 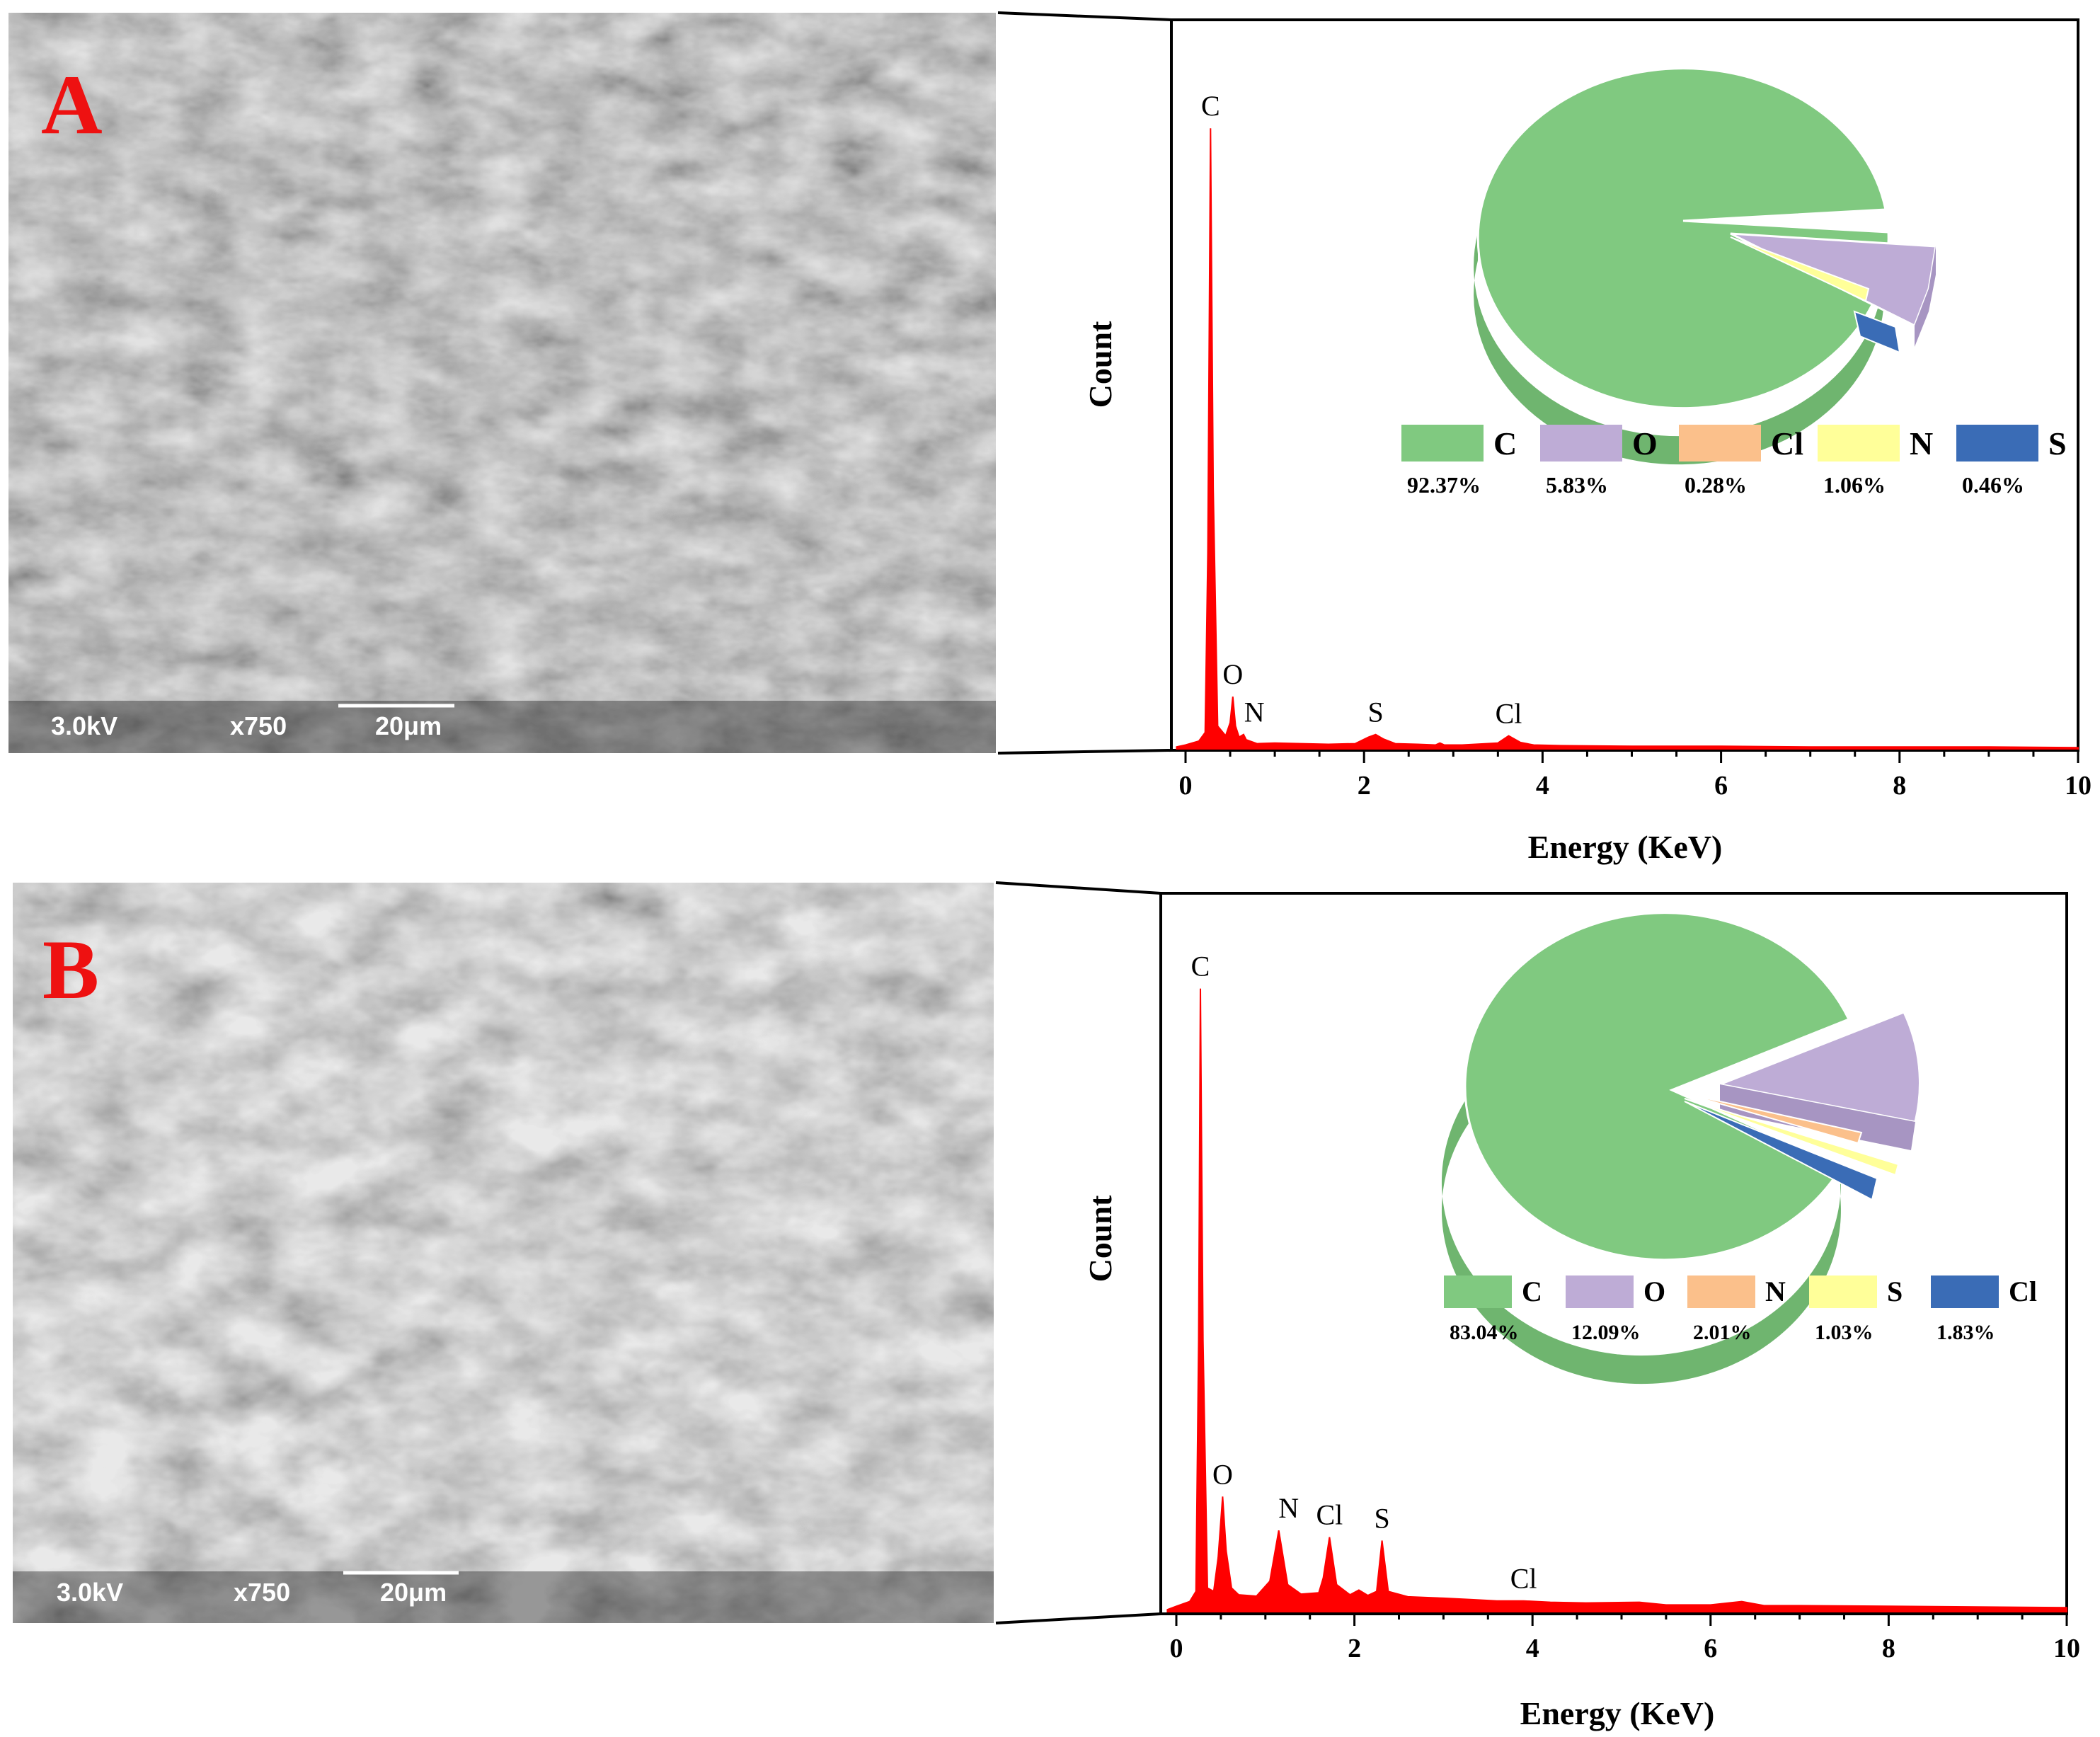 What do you see at coordinates (1606, 1332) in the screenshot?
I see `legend-percent: 12.09%` at bounding box center [1606, 1332].